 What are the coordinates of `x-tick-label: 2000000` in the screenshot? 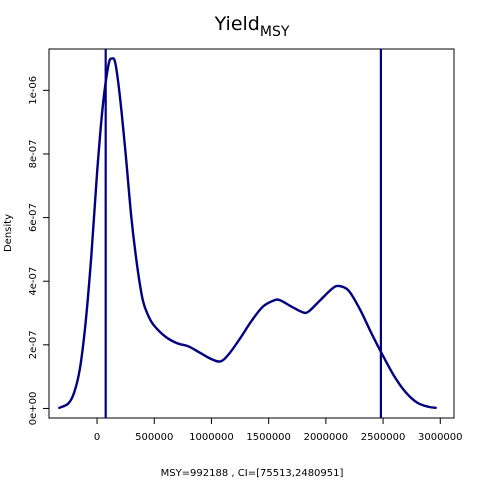 It's located at (326, 437).